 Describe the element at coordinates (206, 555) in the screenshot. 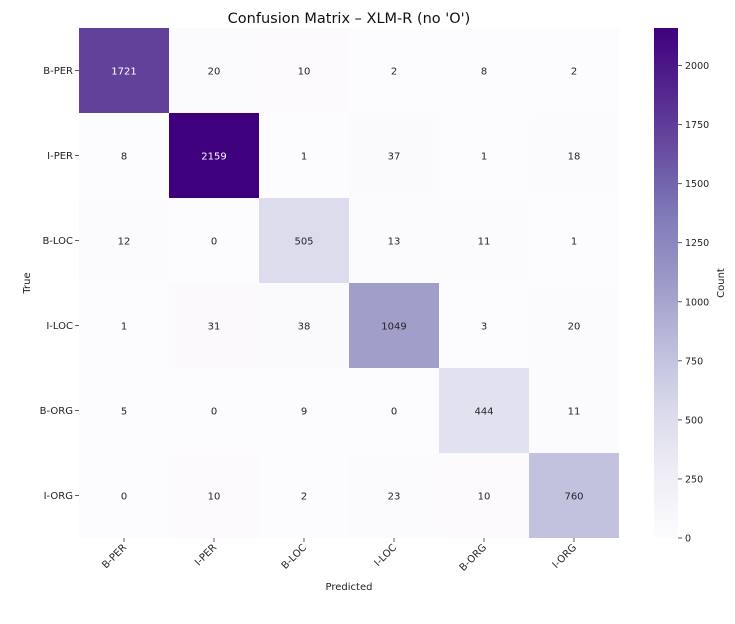

I see `x-tick-label: I-PER` at that location.